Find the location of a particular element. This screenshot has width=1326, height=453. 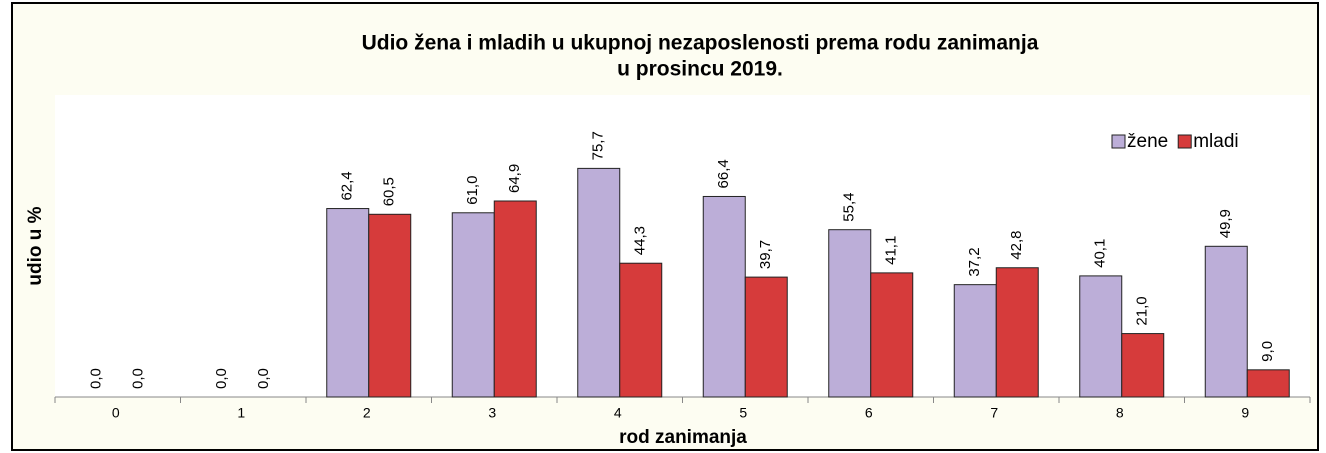

x-tick-label: 4 is located at coordinates (618, 413).